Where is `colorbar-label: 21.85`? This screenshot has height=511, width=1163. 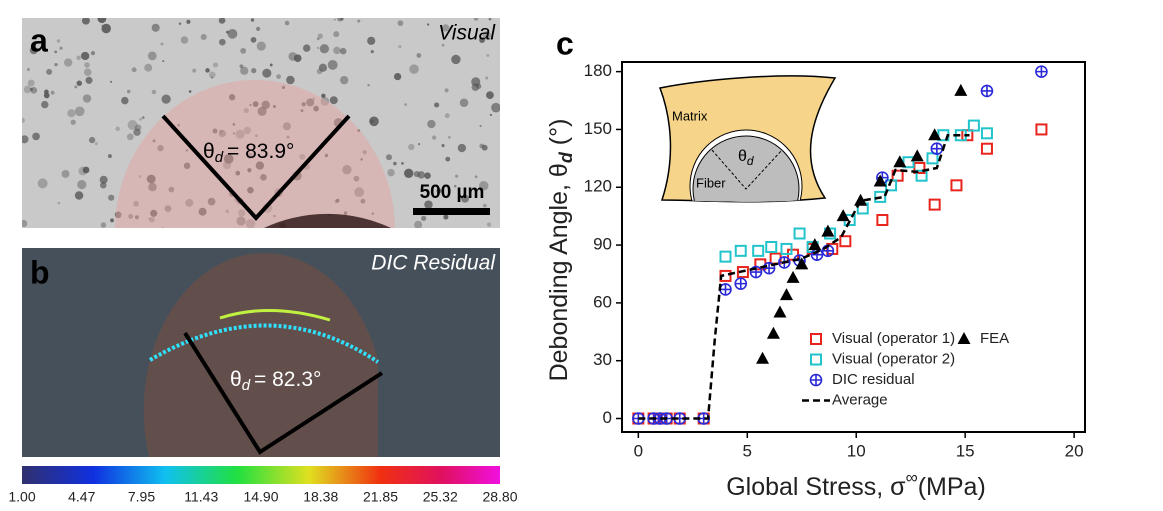
colorbar-label: 21.85 is located at coordinates (380, 497).